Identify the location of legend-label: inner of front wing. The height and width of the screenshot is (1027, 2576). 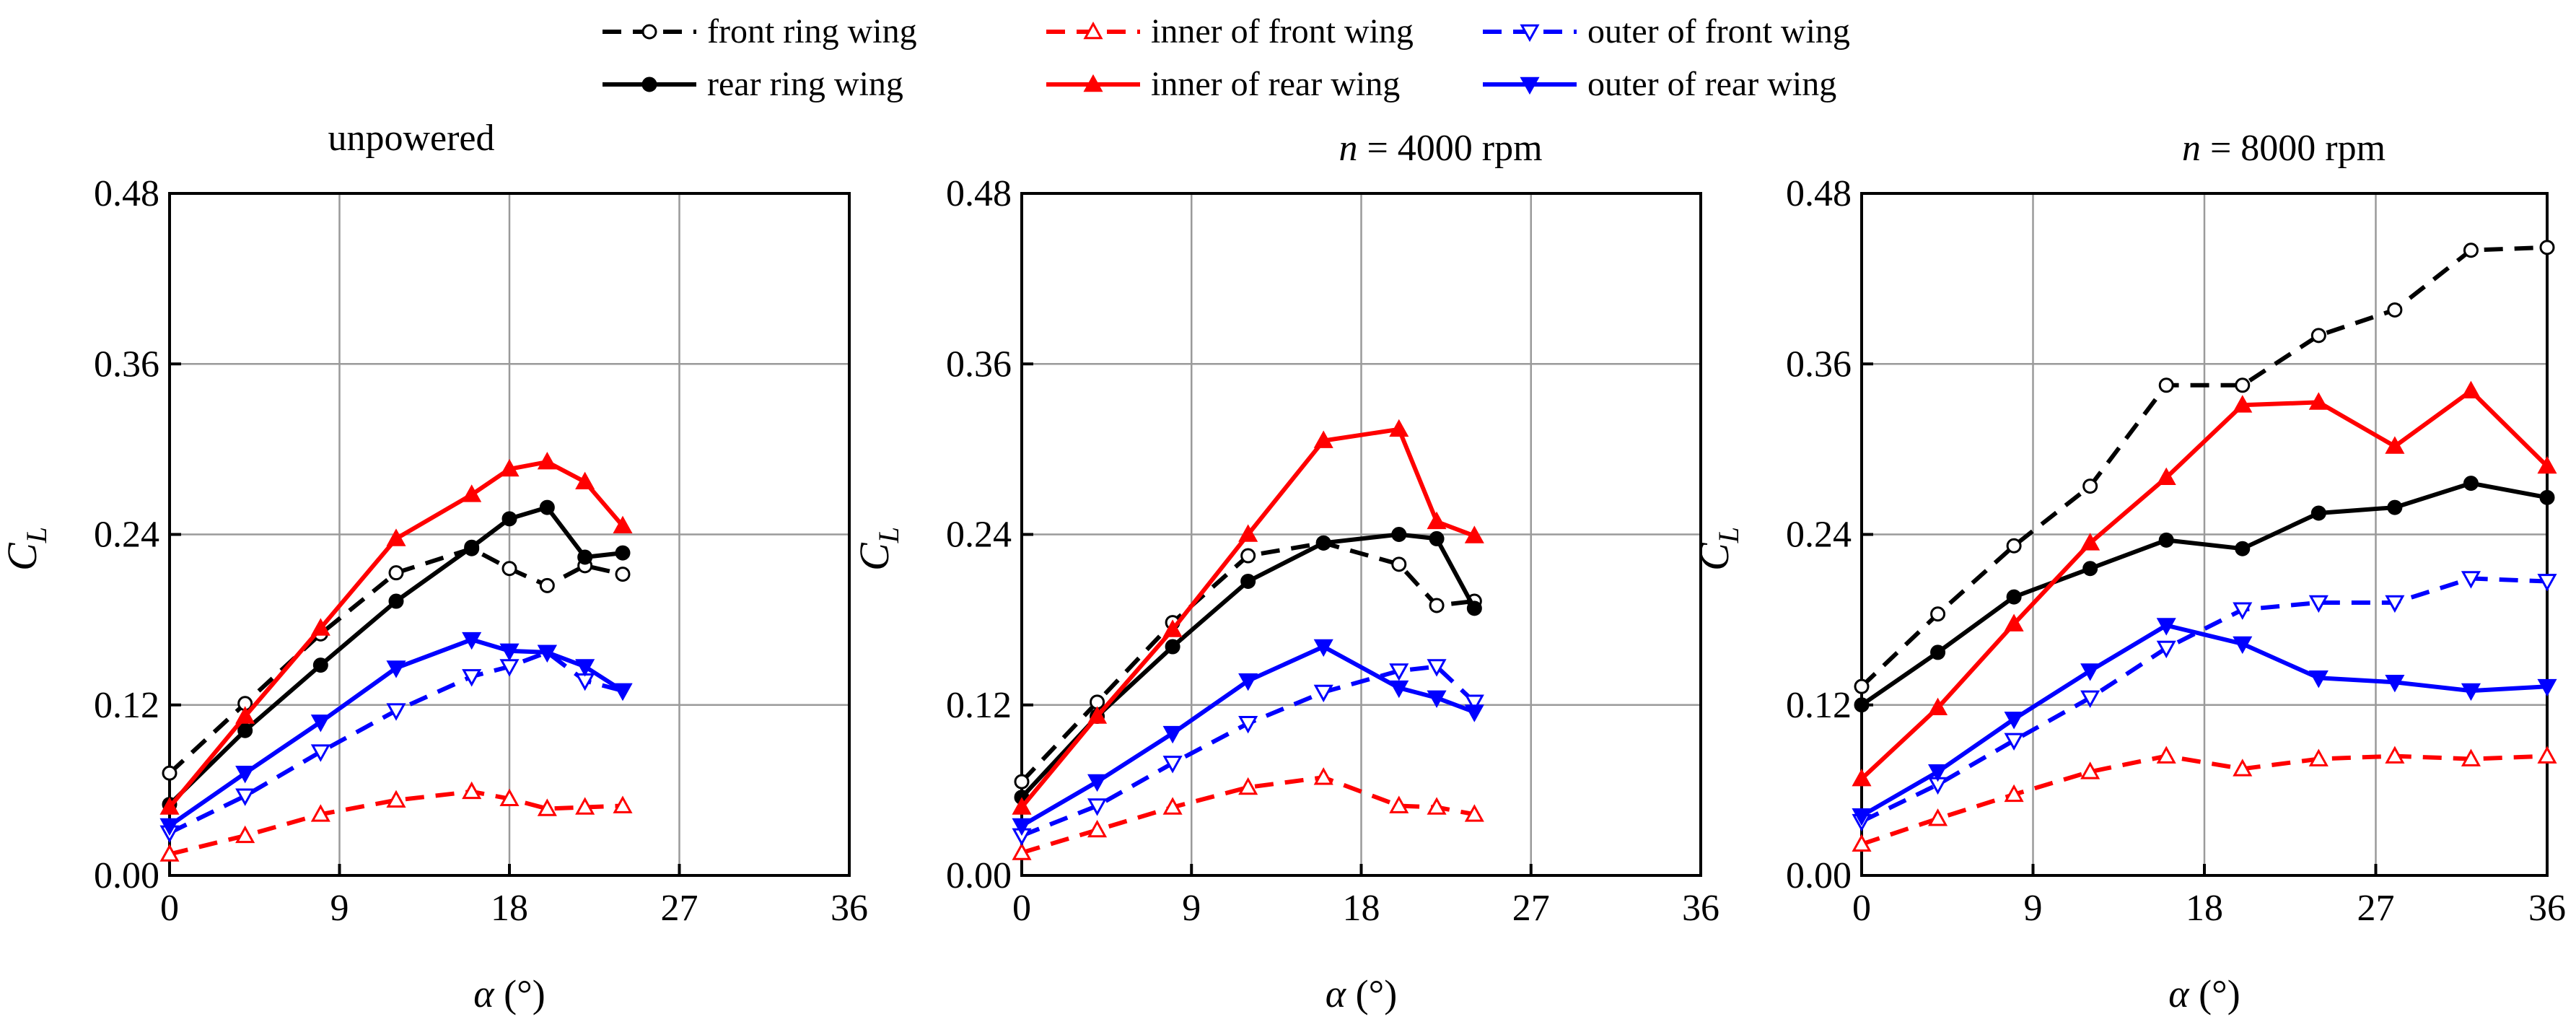
(1282, 31).